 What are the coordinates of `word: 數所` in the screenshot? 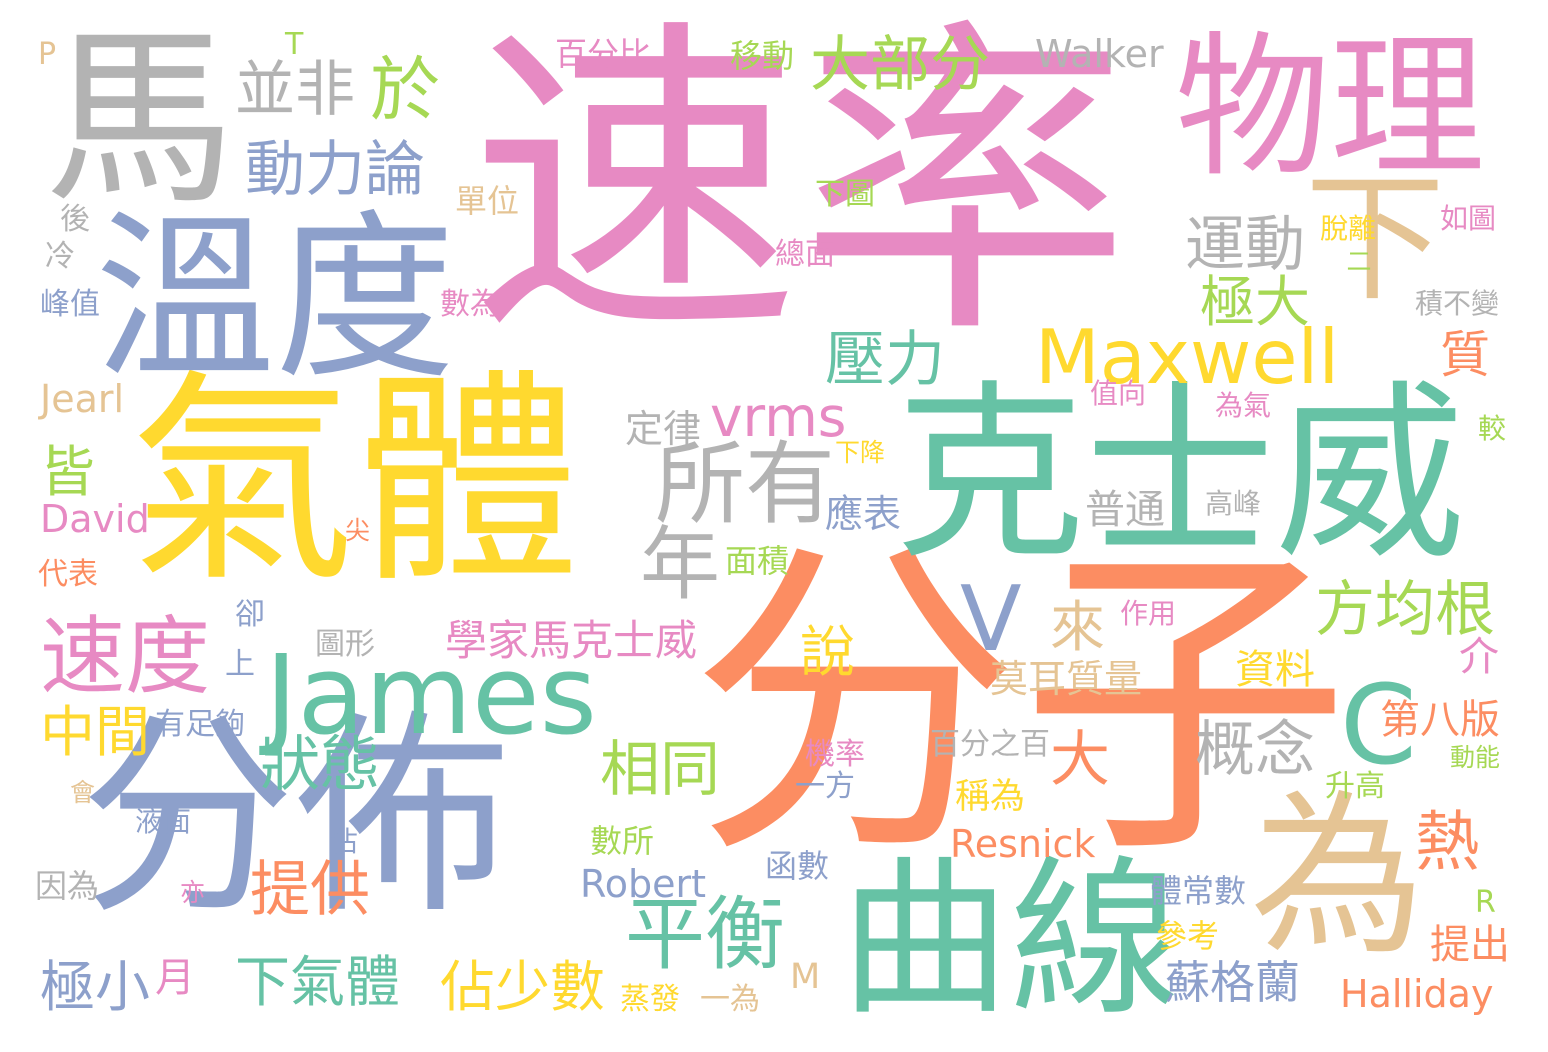 It's located at (622, 841).